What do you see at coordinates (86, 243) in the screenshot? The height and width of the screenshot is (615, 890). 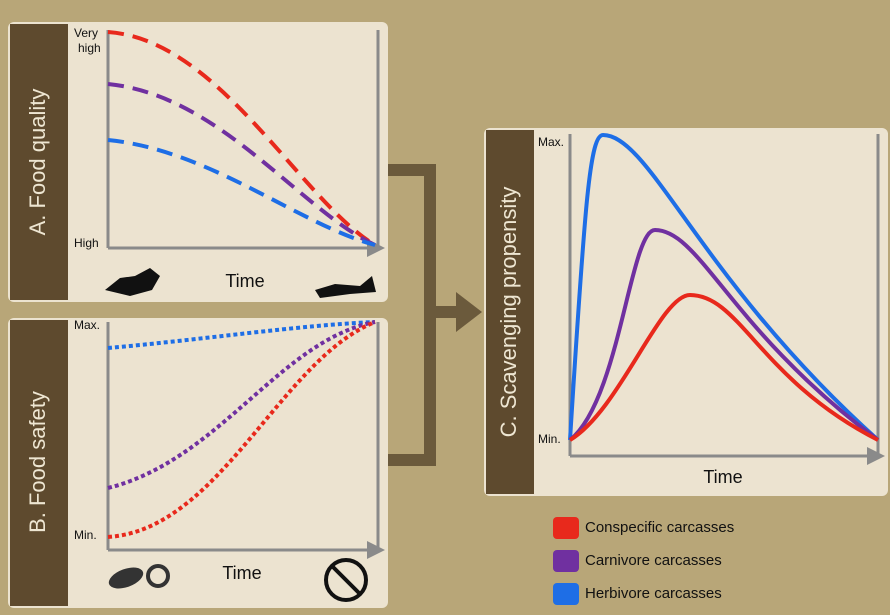 I see `y-label: High` at bounding box center [86, 243].